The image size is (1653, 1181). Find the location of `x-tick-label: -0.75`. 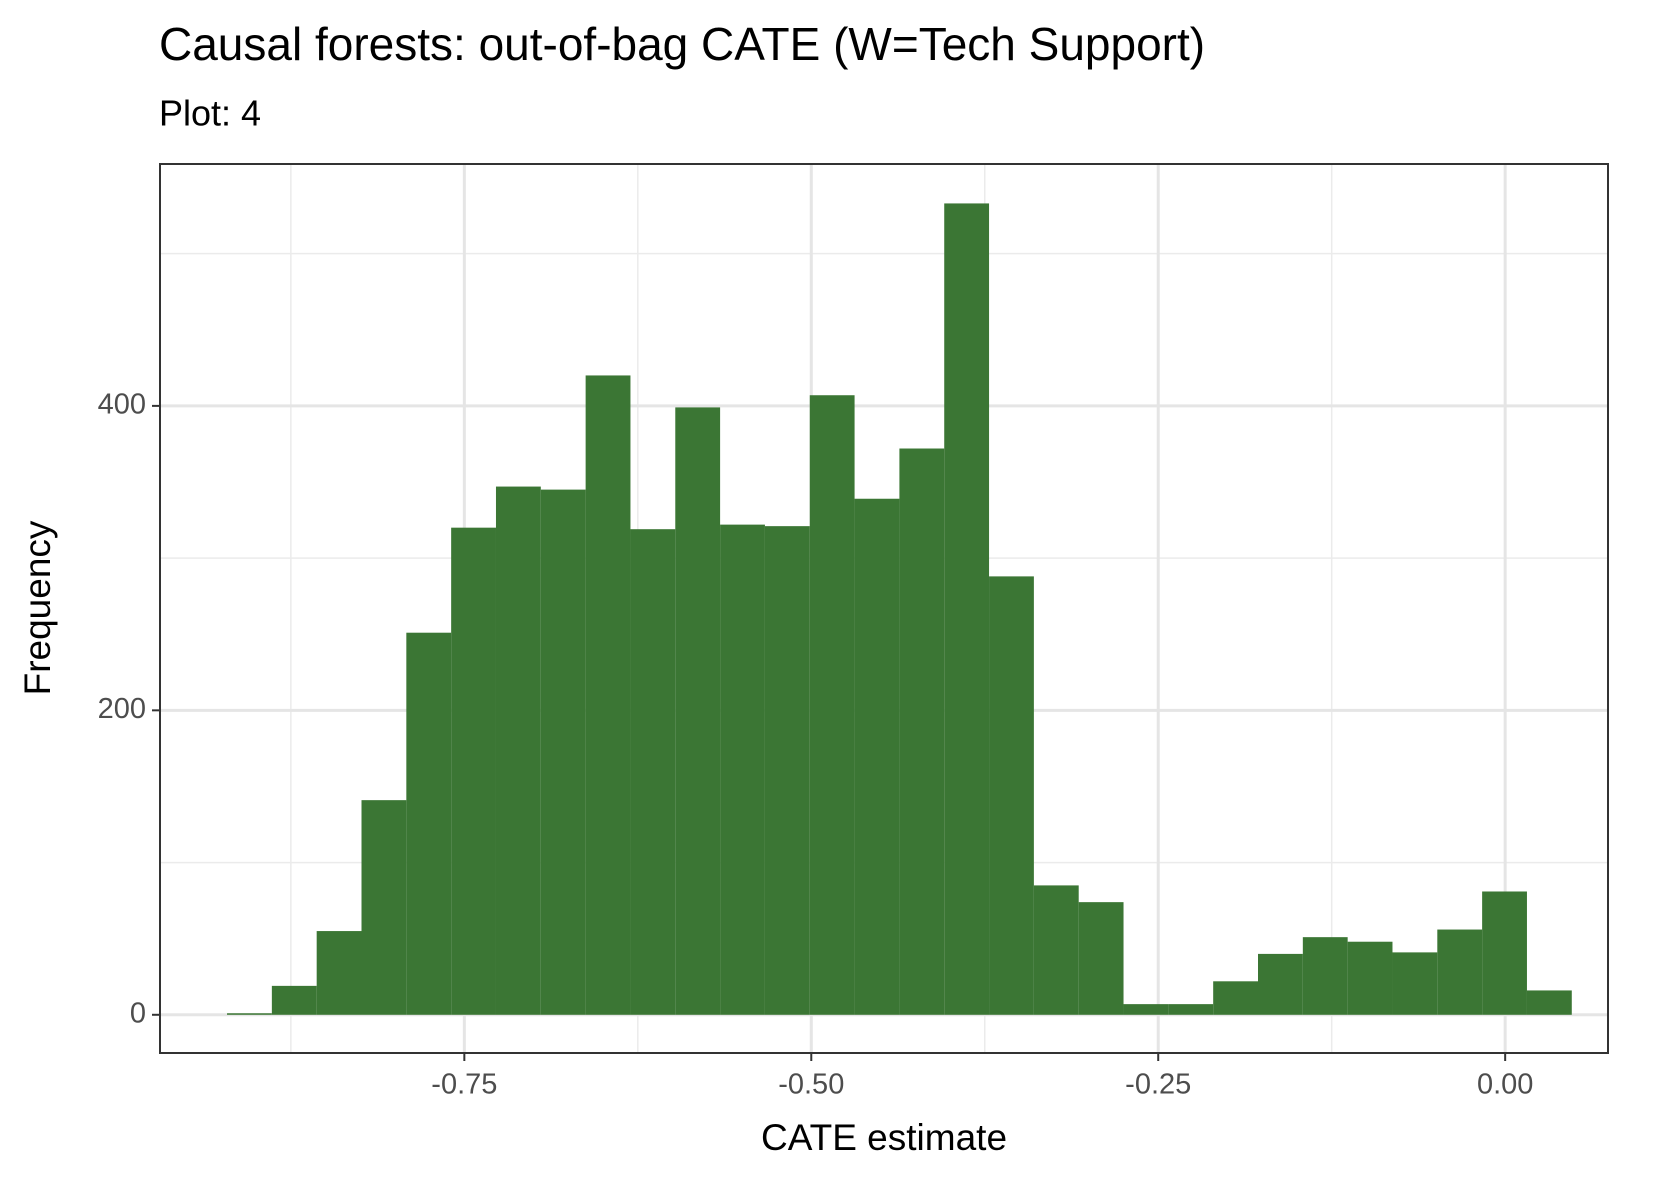

x-tick-label: -0.75 is located at coordinates (464, 1085).